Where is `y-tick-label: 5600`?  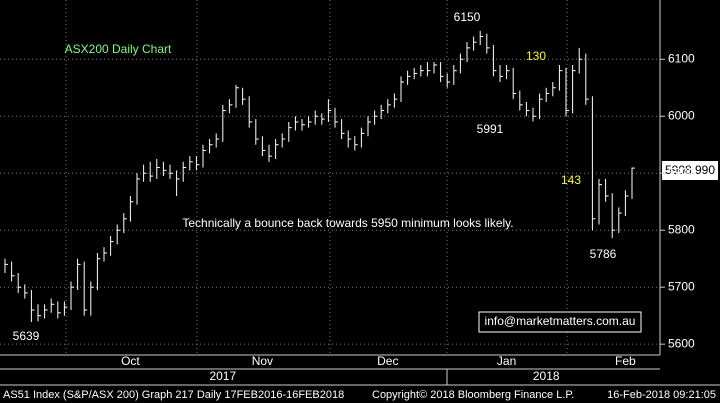 y-tick-label: 5600 is located at coordinates (681, 343).